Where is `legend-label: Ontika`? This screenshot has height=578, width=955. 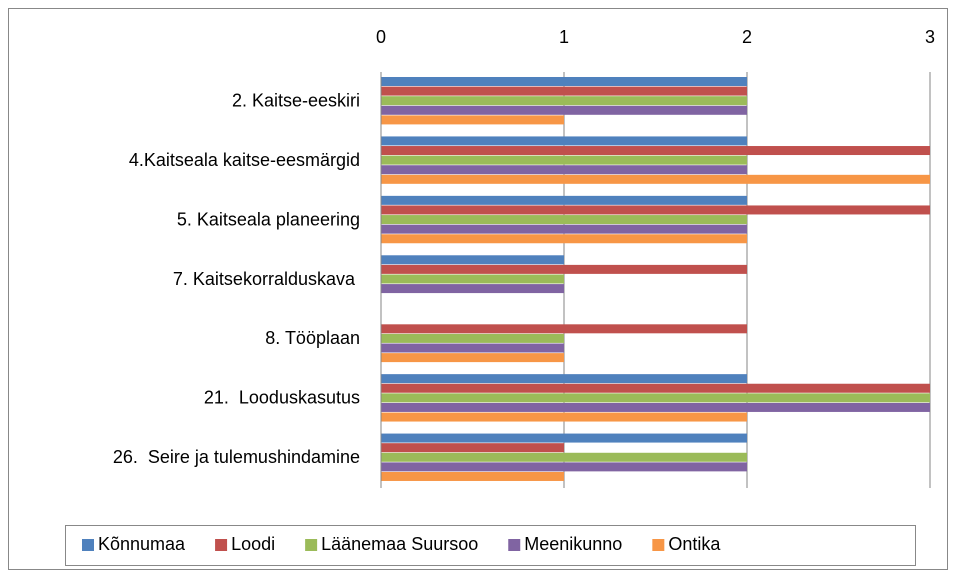
legend-label: Ontika is located at coordinates (694, 544).